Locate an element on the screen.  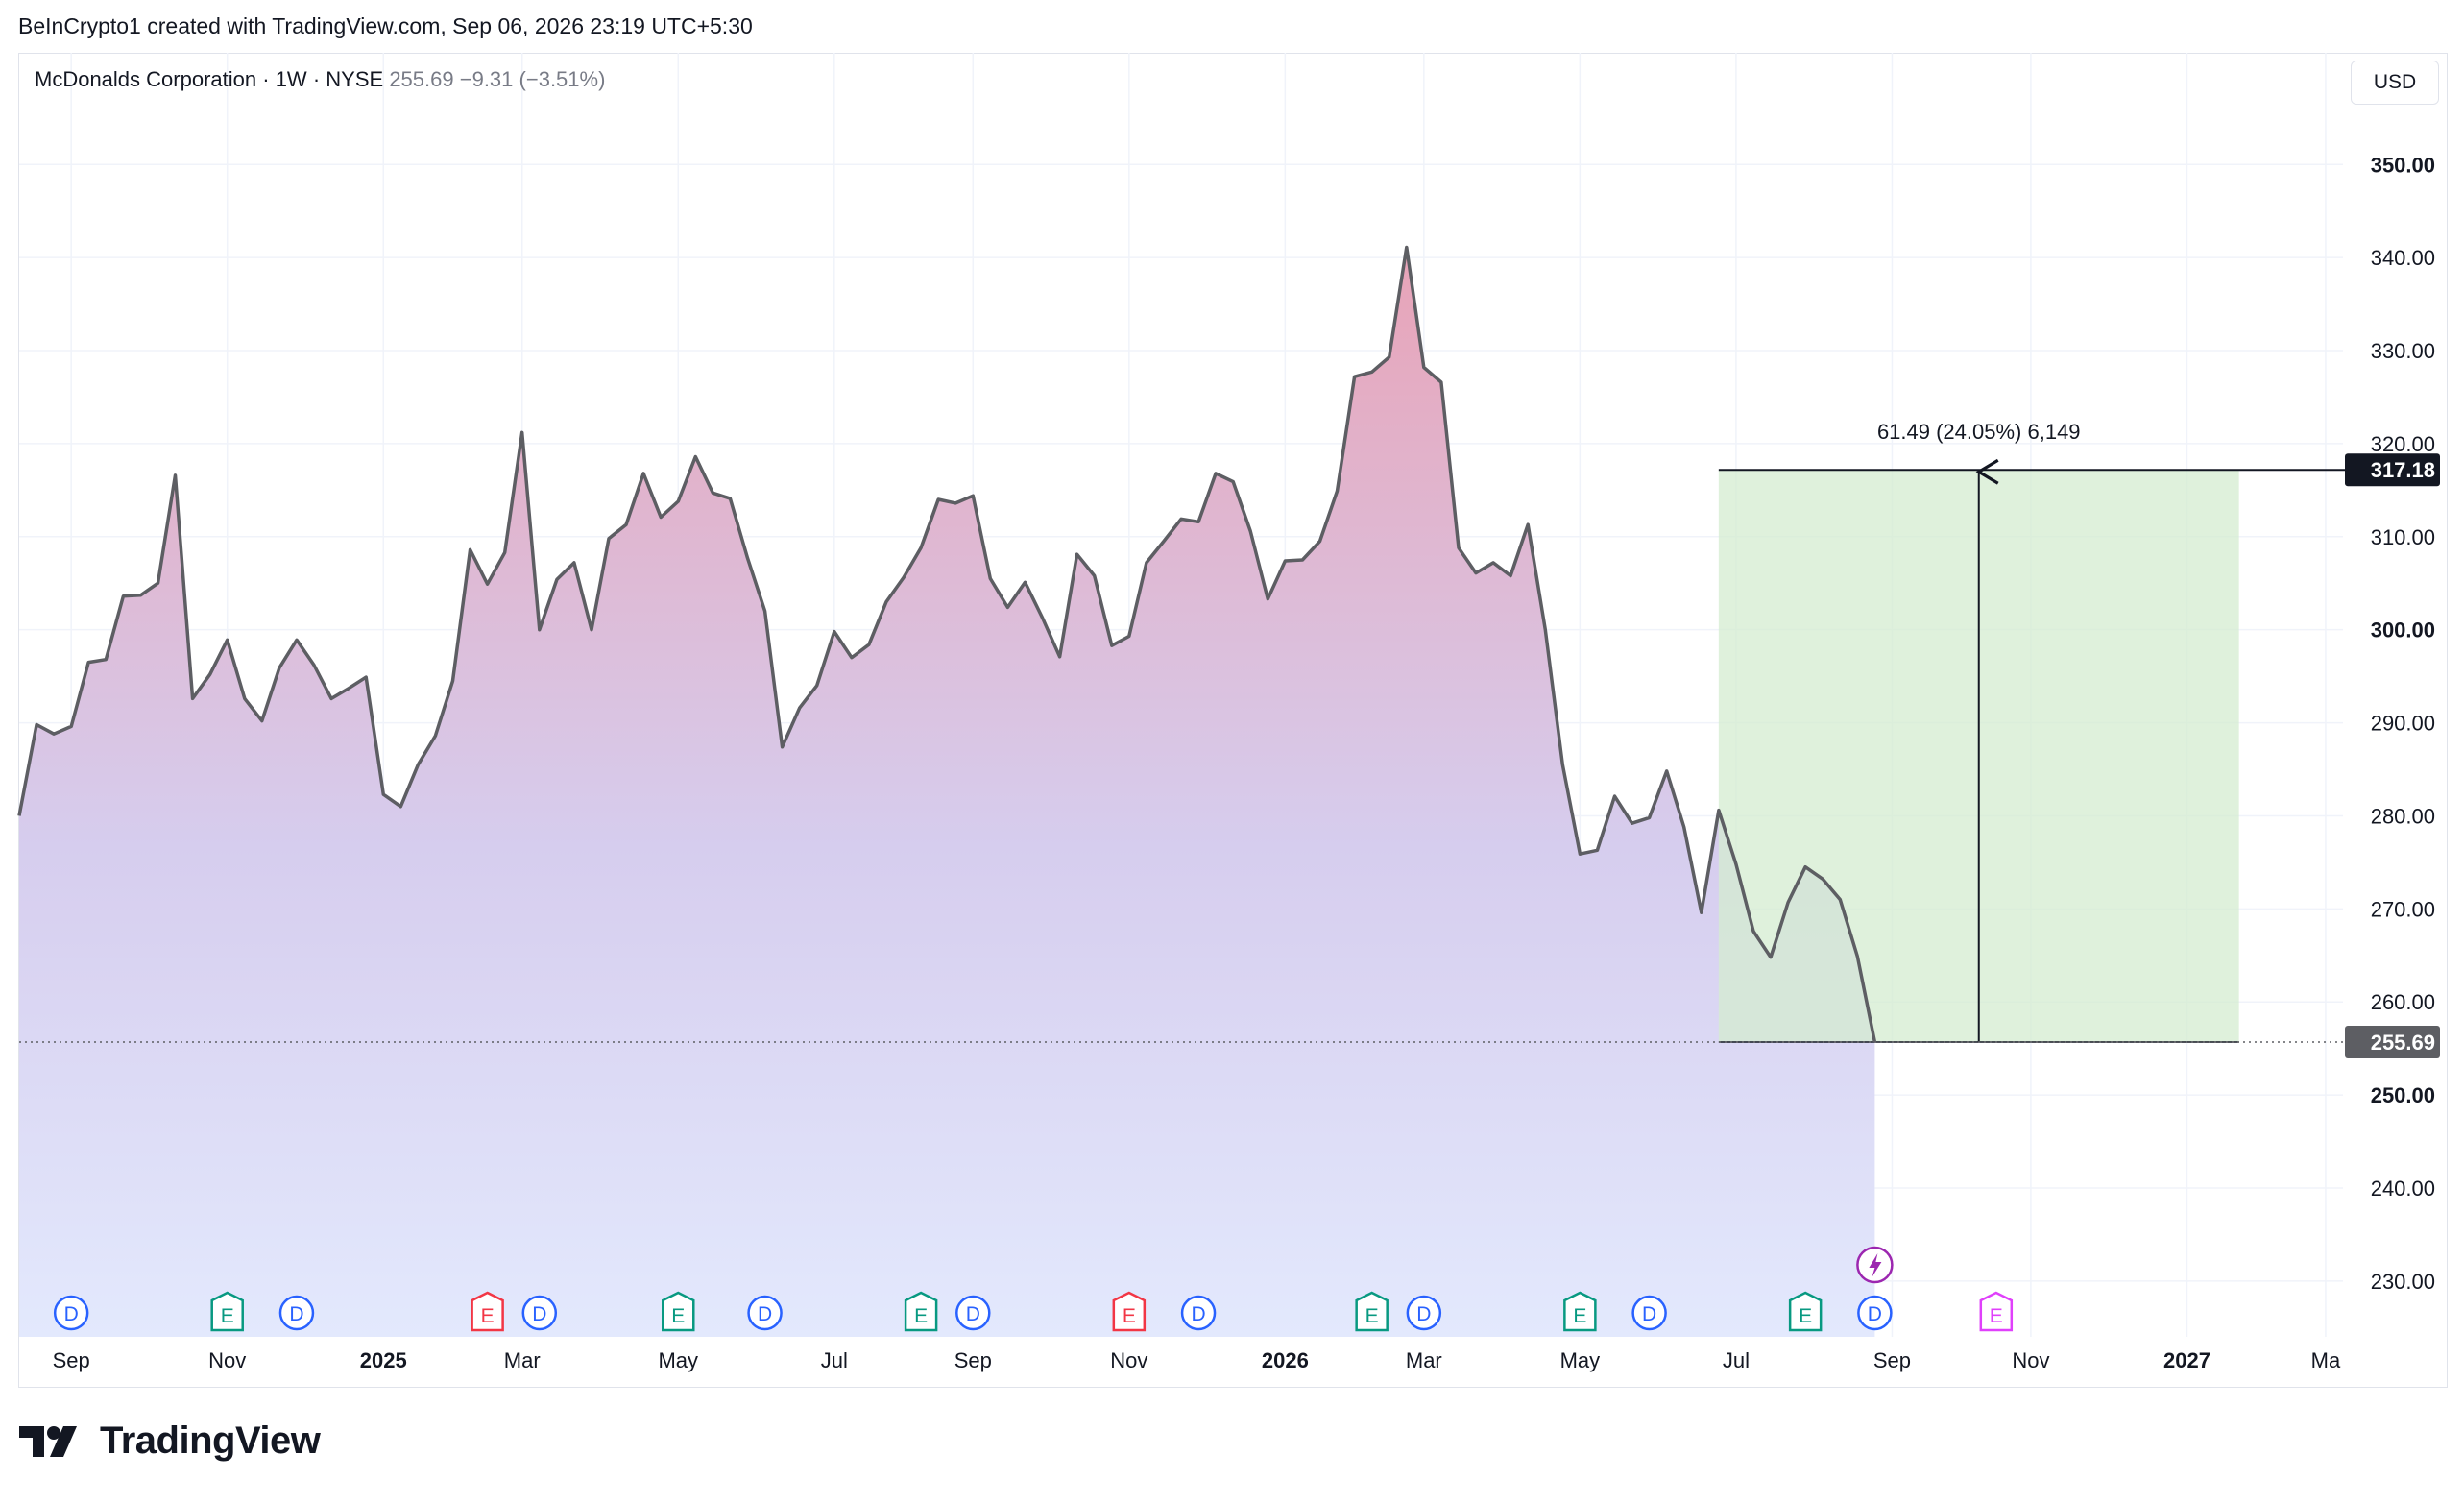
measure-label: 61.49 (24.05%) 6,149 is located at coordinates (1979, 432).